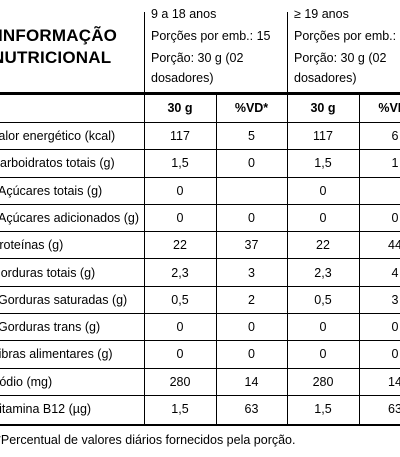  What do you see at coordinates (200, 425) in the screenshot?
I see `footer-rule` at bounding box center [200, 425].